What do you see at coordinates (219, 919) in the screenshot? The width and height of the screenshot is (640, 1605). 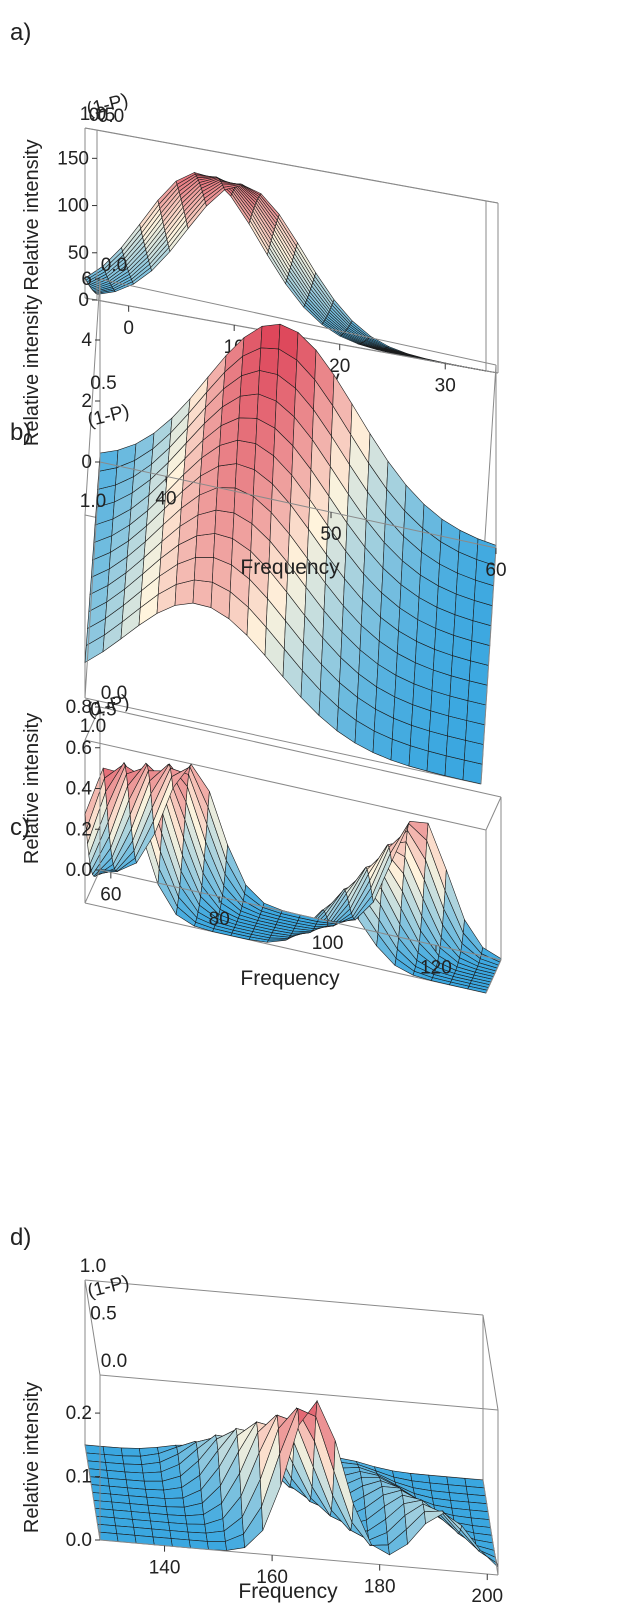 I see `frequency-tick-label: 80` at bounding box center [219, 919].